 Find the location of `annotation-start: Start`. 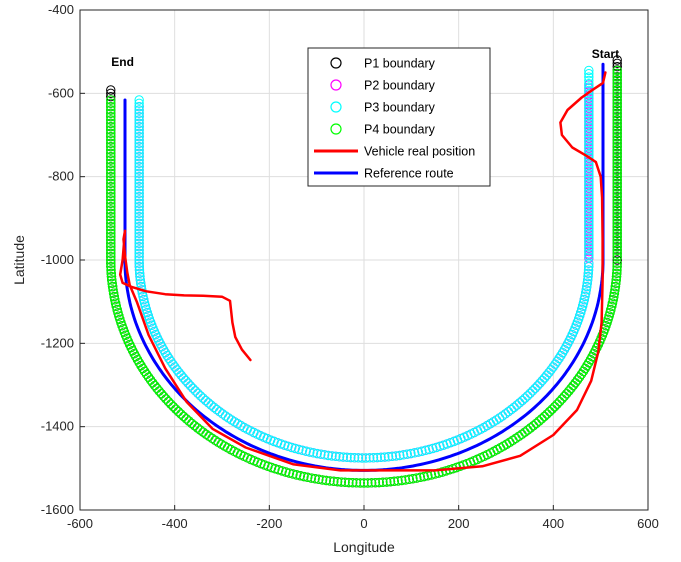

annotation-start: Start is located at coordinates (605, 54).